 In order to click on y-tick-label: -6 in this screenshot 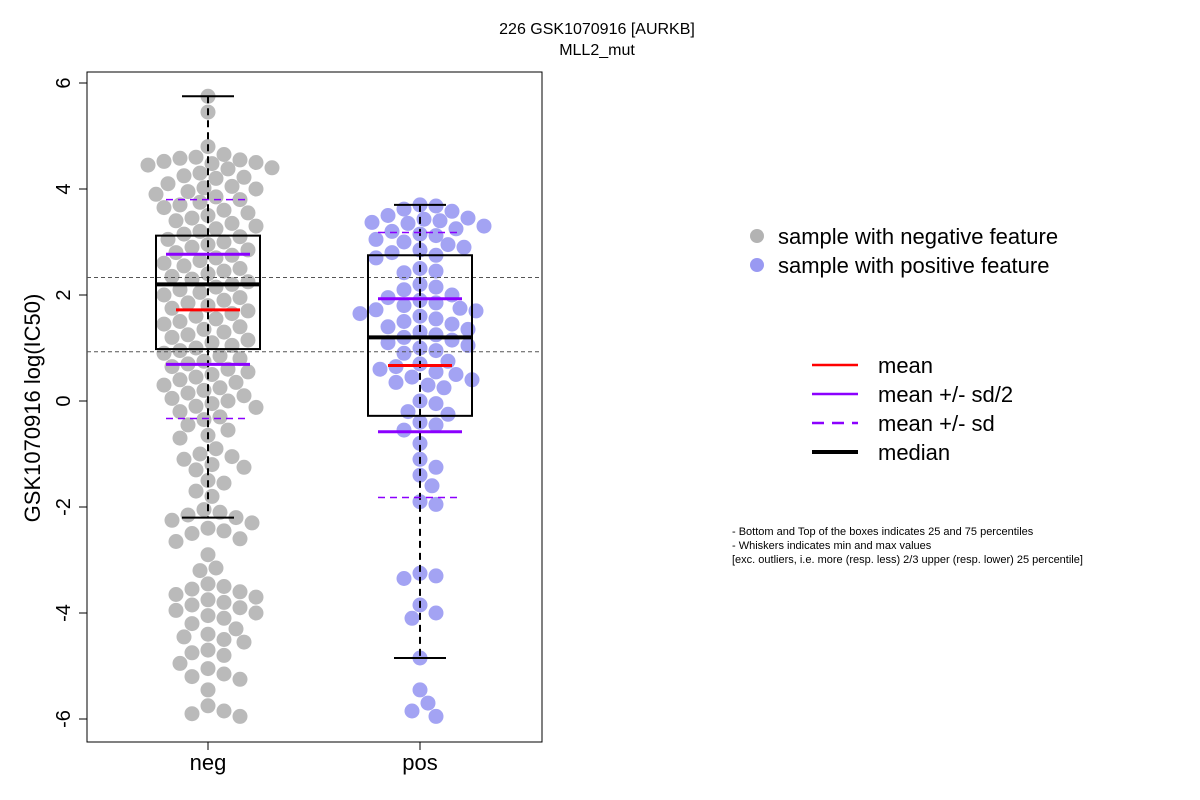, I will do `click(64, 719)`.